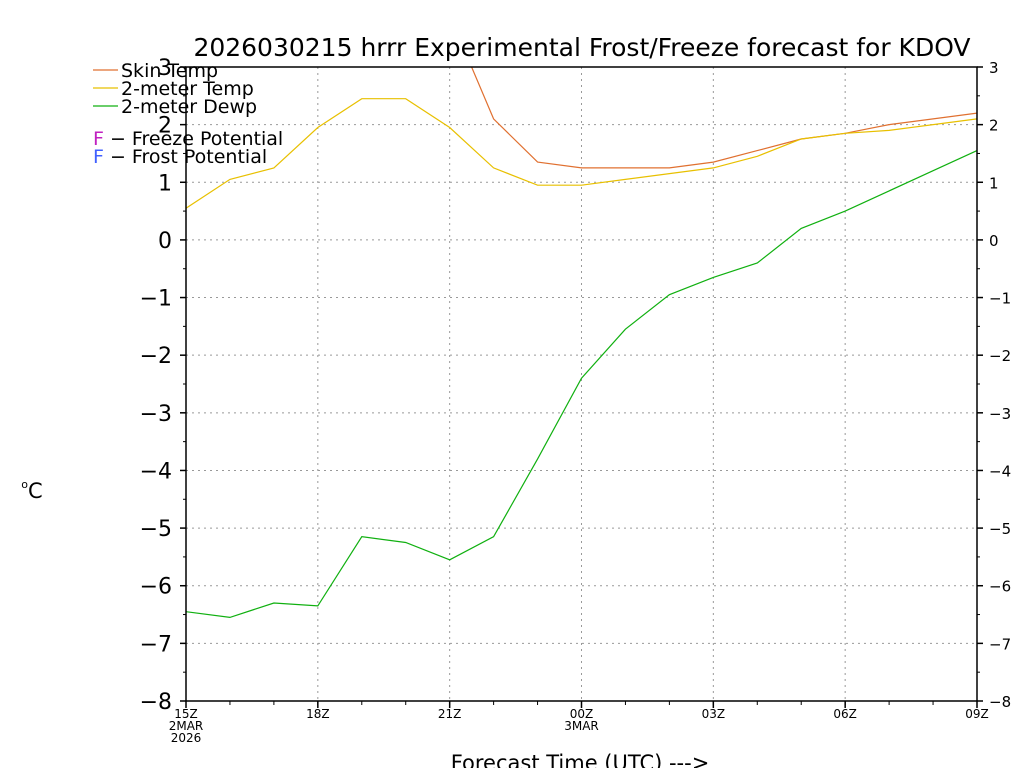 The height and width of the screenshot is (768, 1024). I want to click on y-tick-label-left: −8, so click(156, 702).